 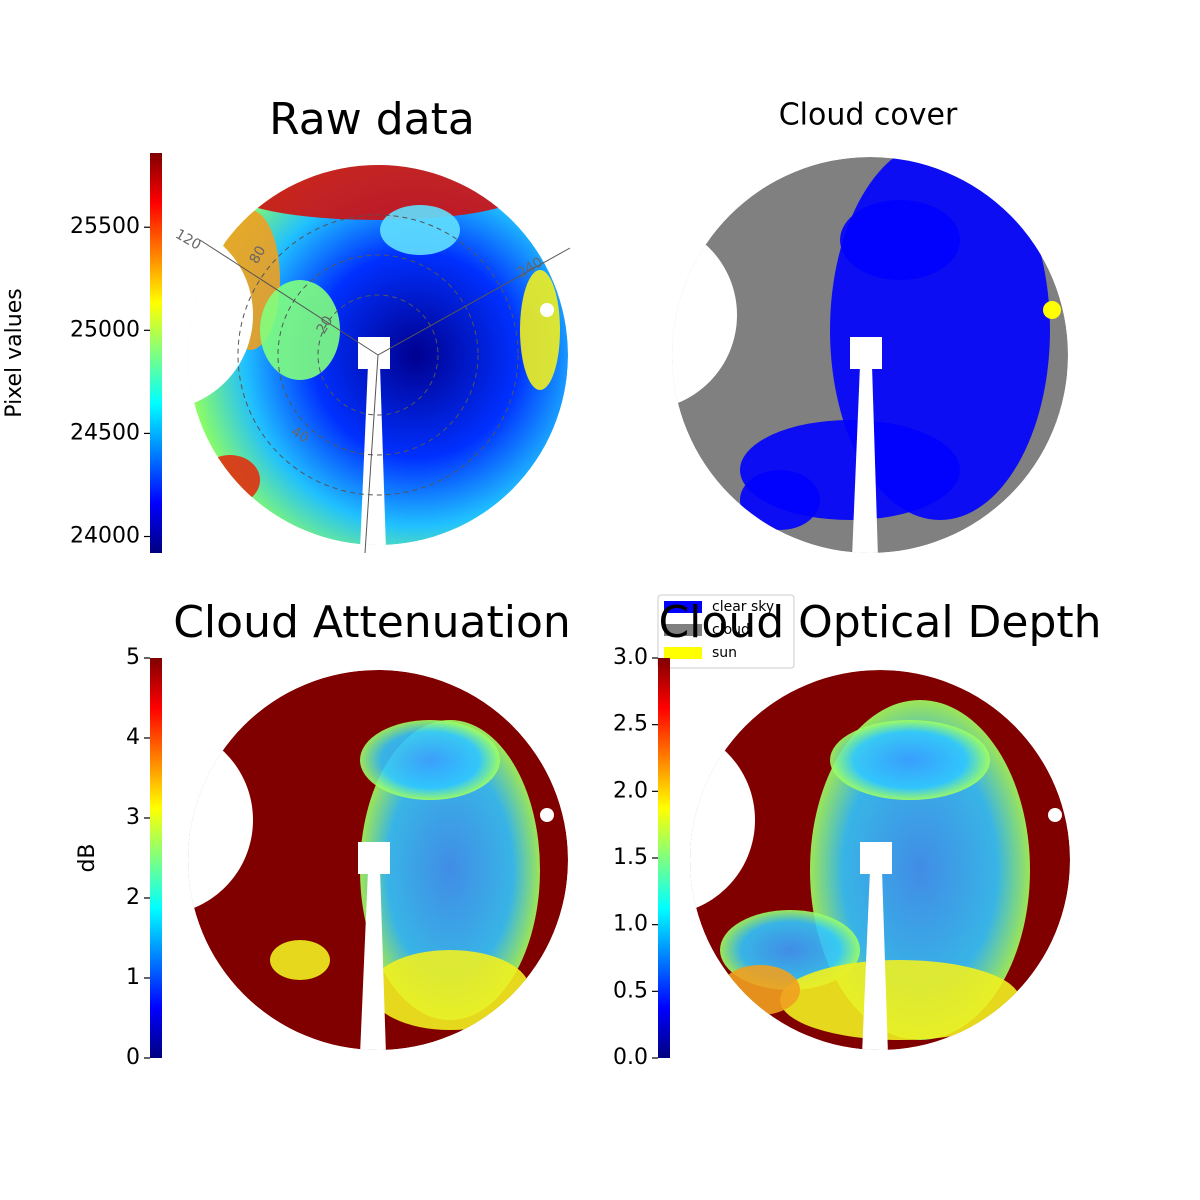 I want to click on colorbar-tick-label: 24000, so click(x=105, y=536).